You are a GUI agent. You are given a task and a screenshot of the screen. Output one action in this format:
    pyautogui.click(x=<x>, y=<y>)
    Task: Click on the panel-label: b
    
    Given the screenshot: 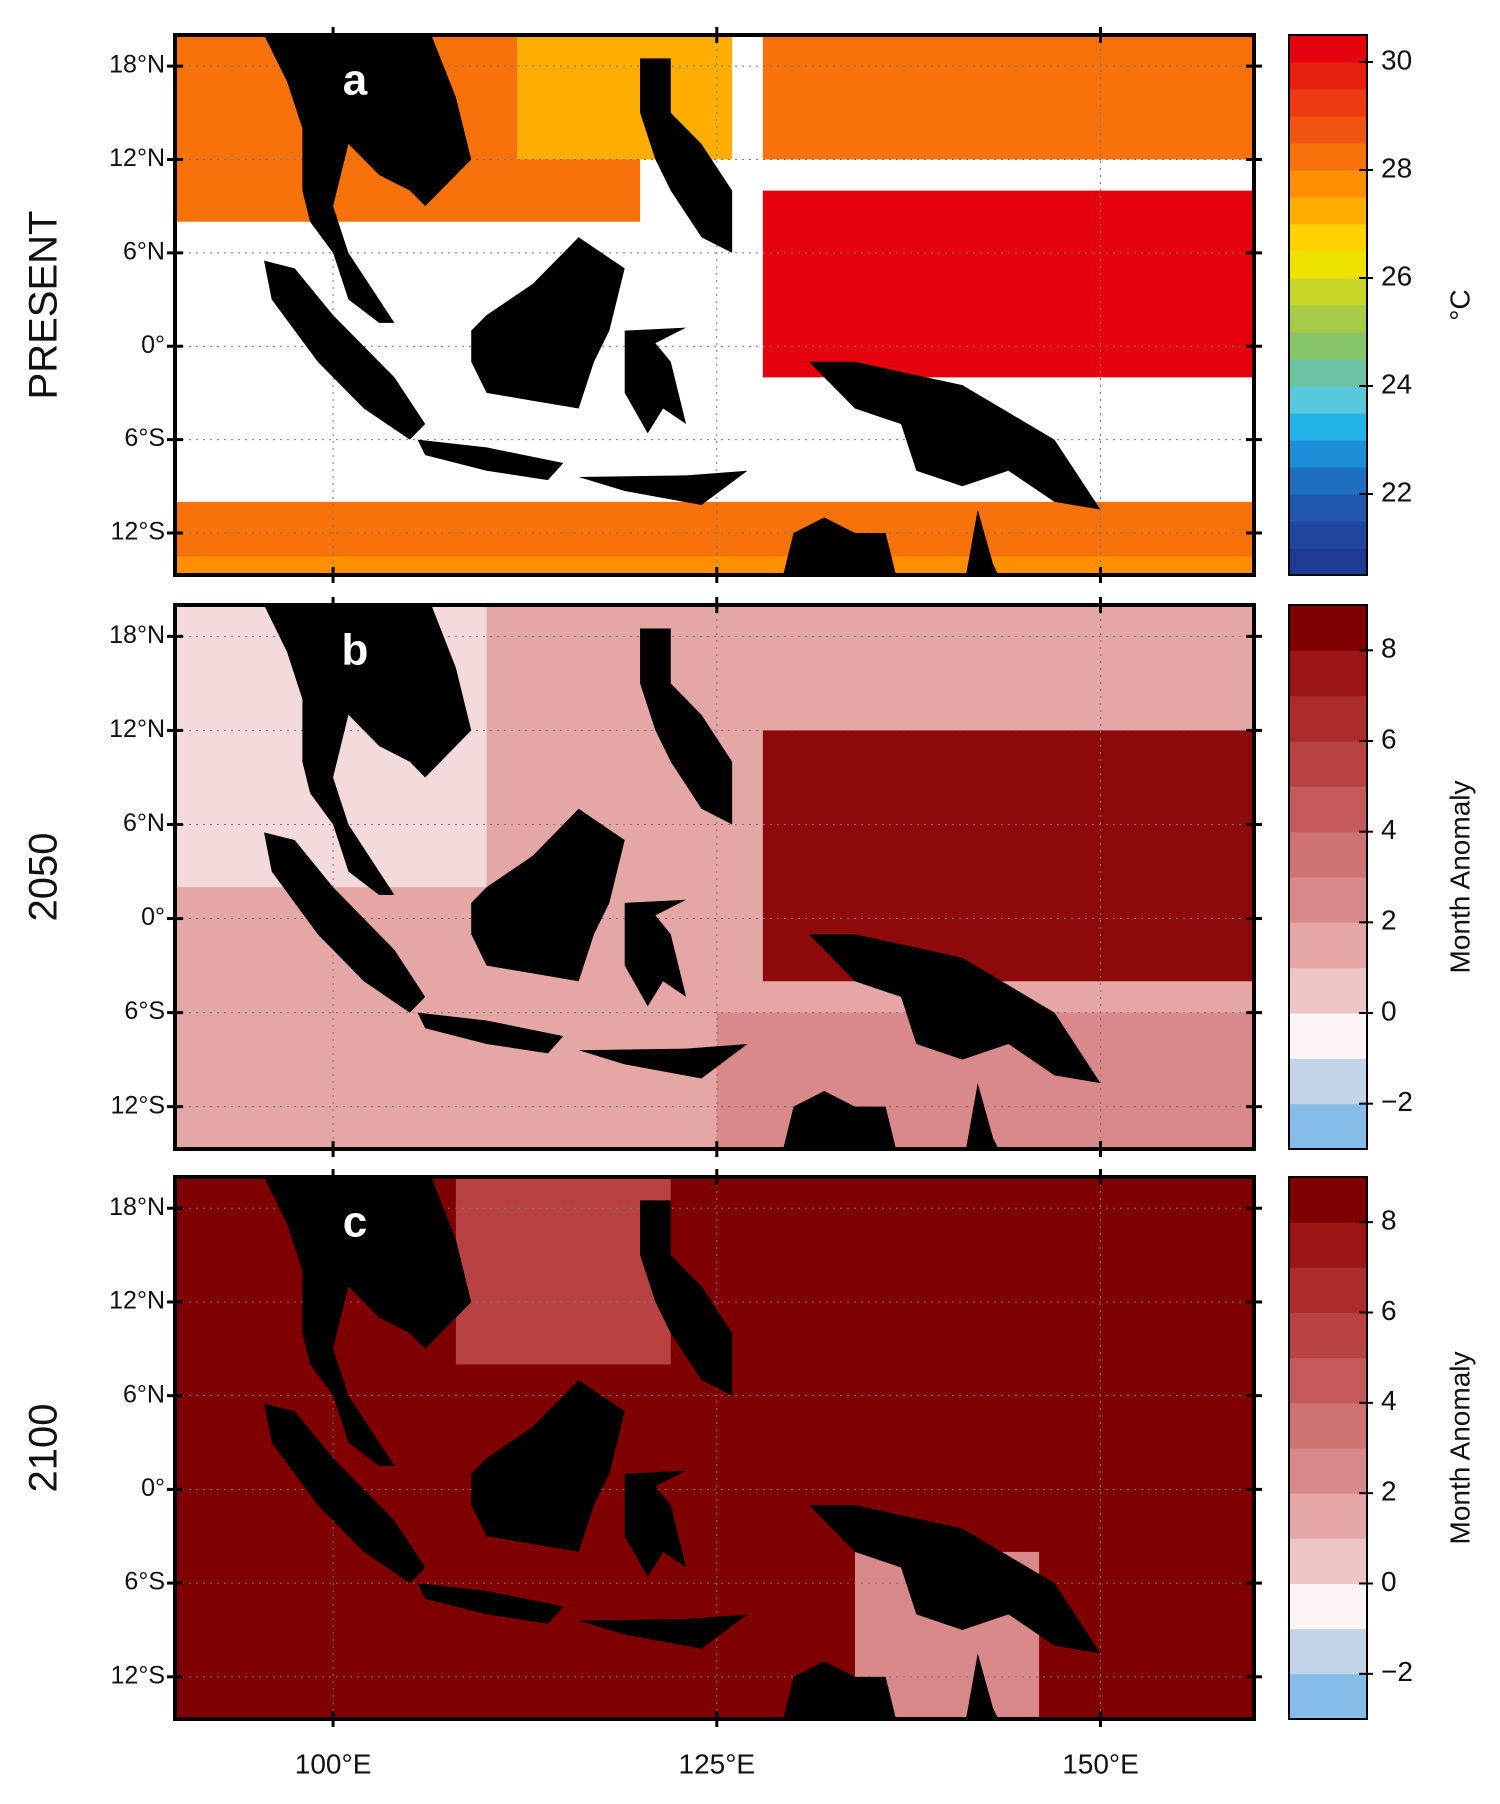 What is the action you would take?
    pyautogui.click(x=355, y=650)
    